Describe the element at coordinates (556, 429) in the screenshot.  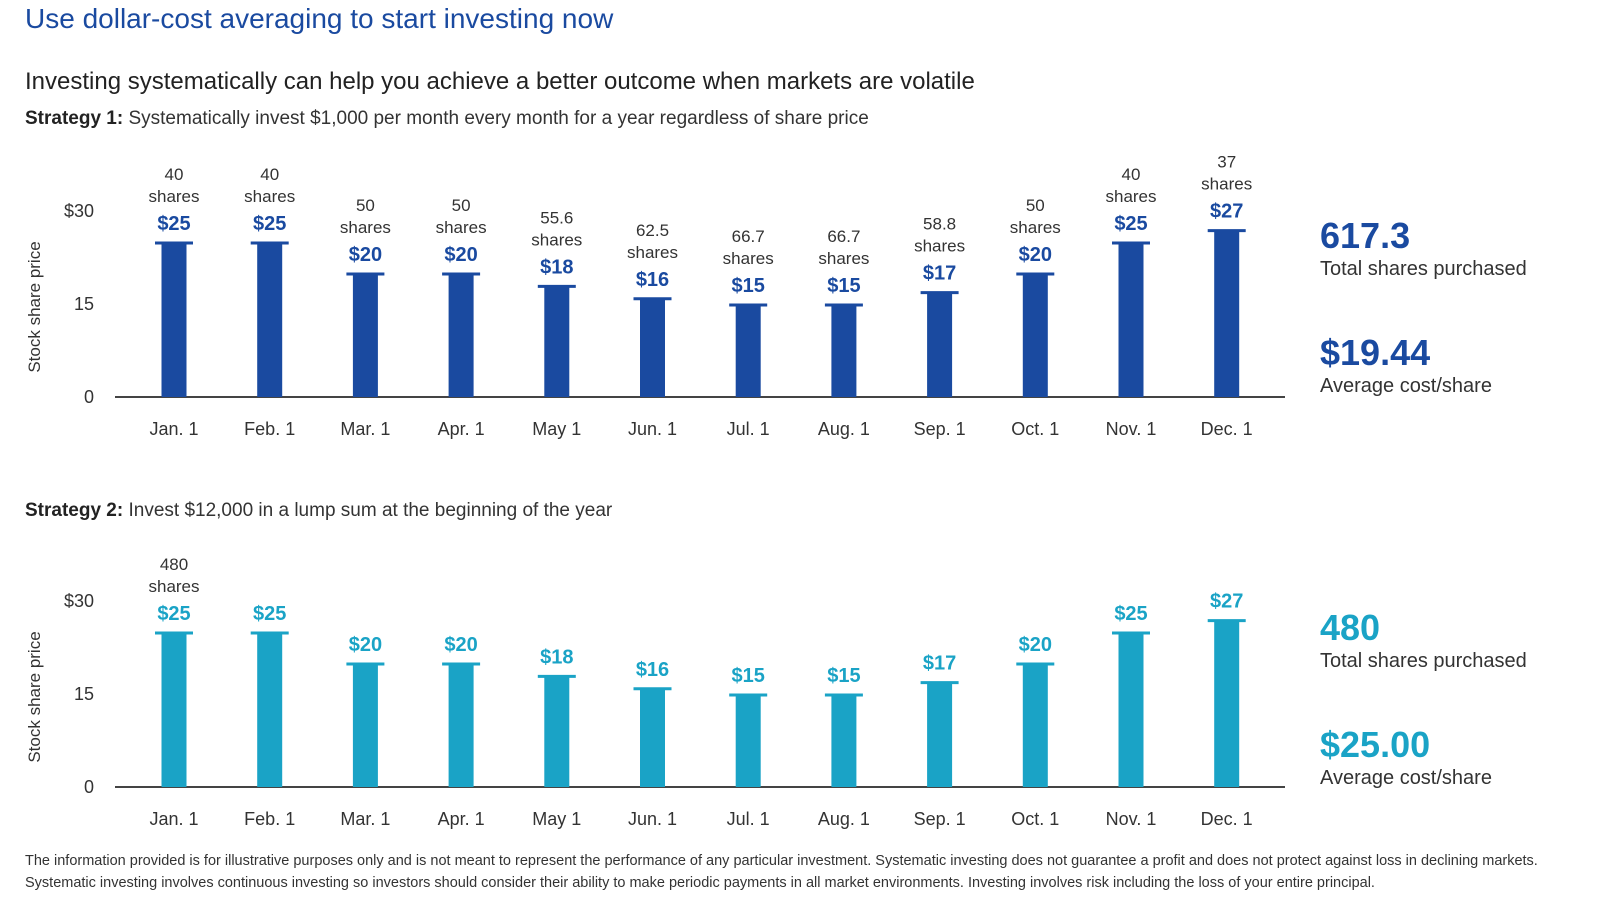
I see `strategy1-category-label: May 1` at that location.